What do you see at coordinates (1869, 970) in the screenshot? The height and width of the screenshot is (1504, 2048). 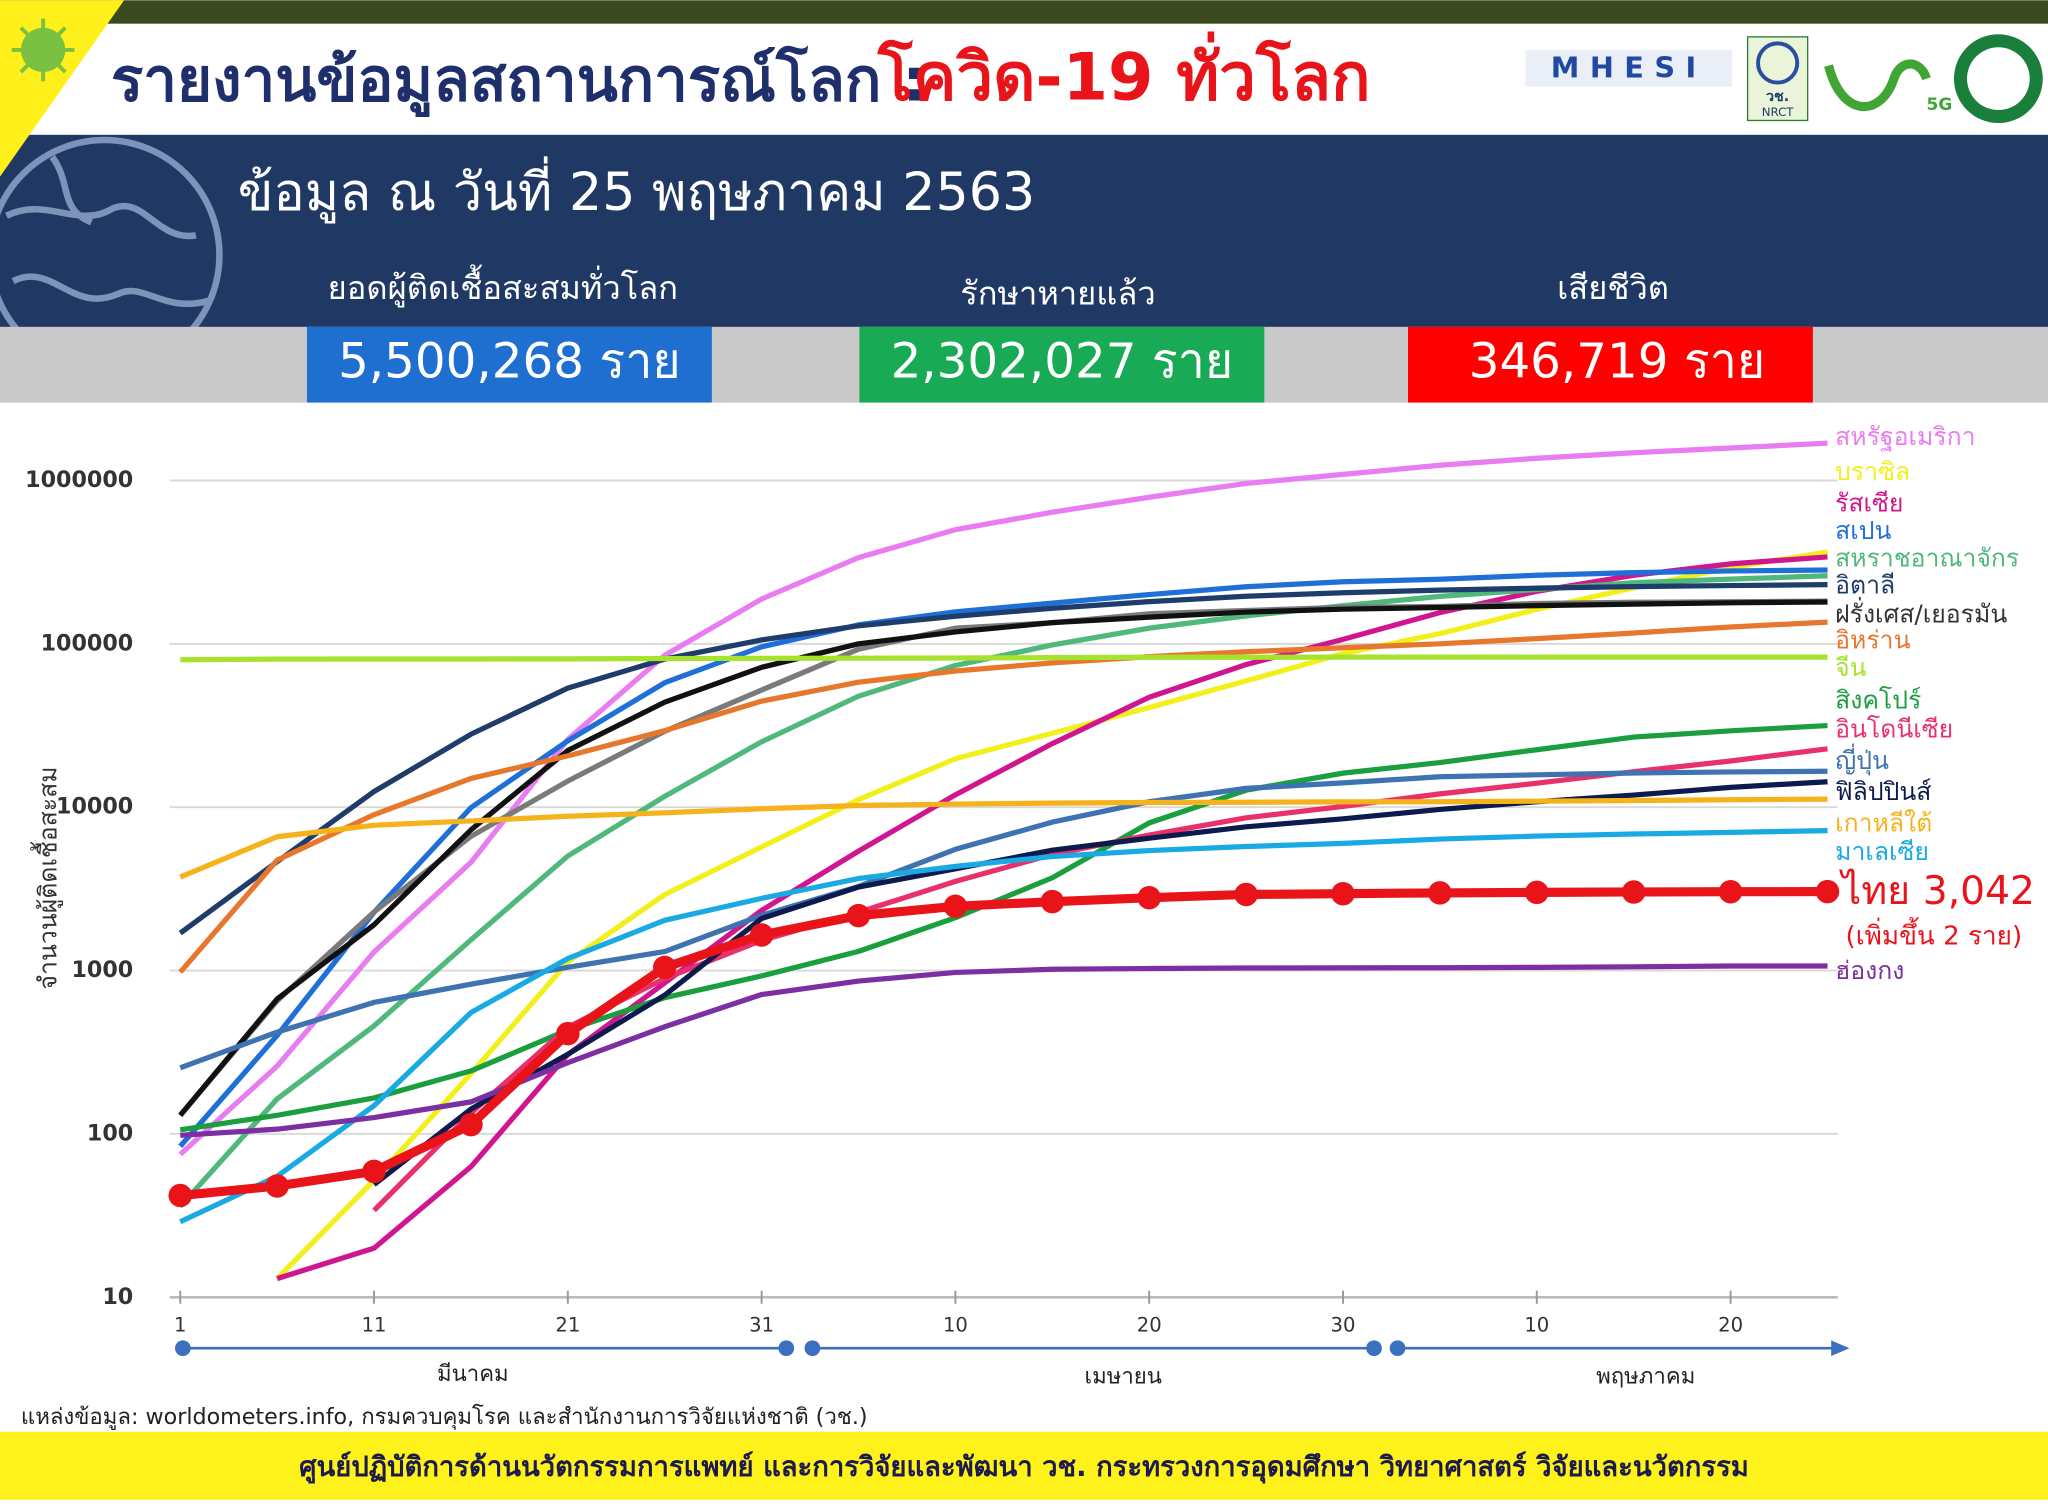 I see `series-label: ฮ่องกง` at bounding box center [1869, 970].